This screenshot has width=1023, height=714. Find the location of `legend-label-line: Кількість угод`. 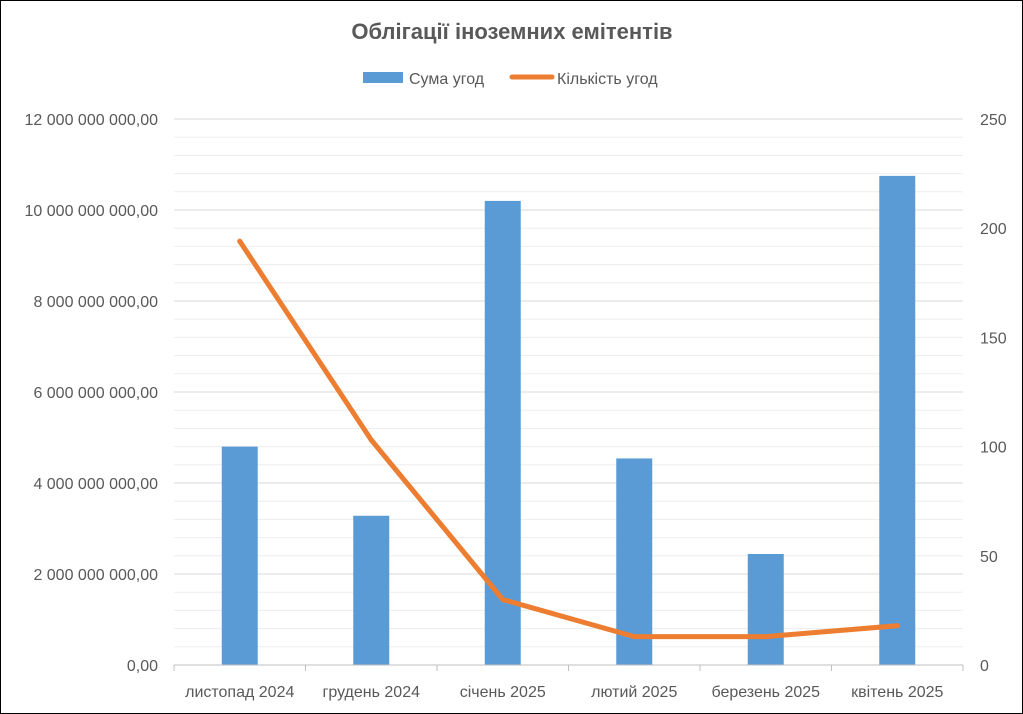

legend-label-line: Кількість угод is located at coordinates (607, 79).